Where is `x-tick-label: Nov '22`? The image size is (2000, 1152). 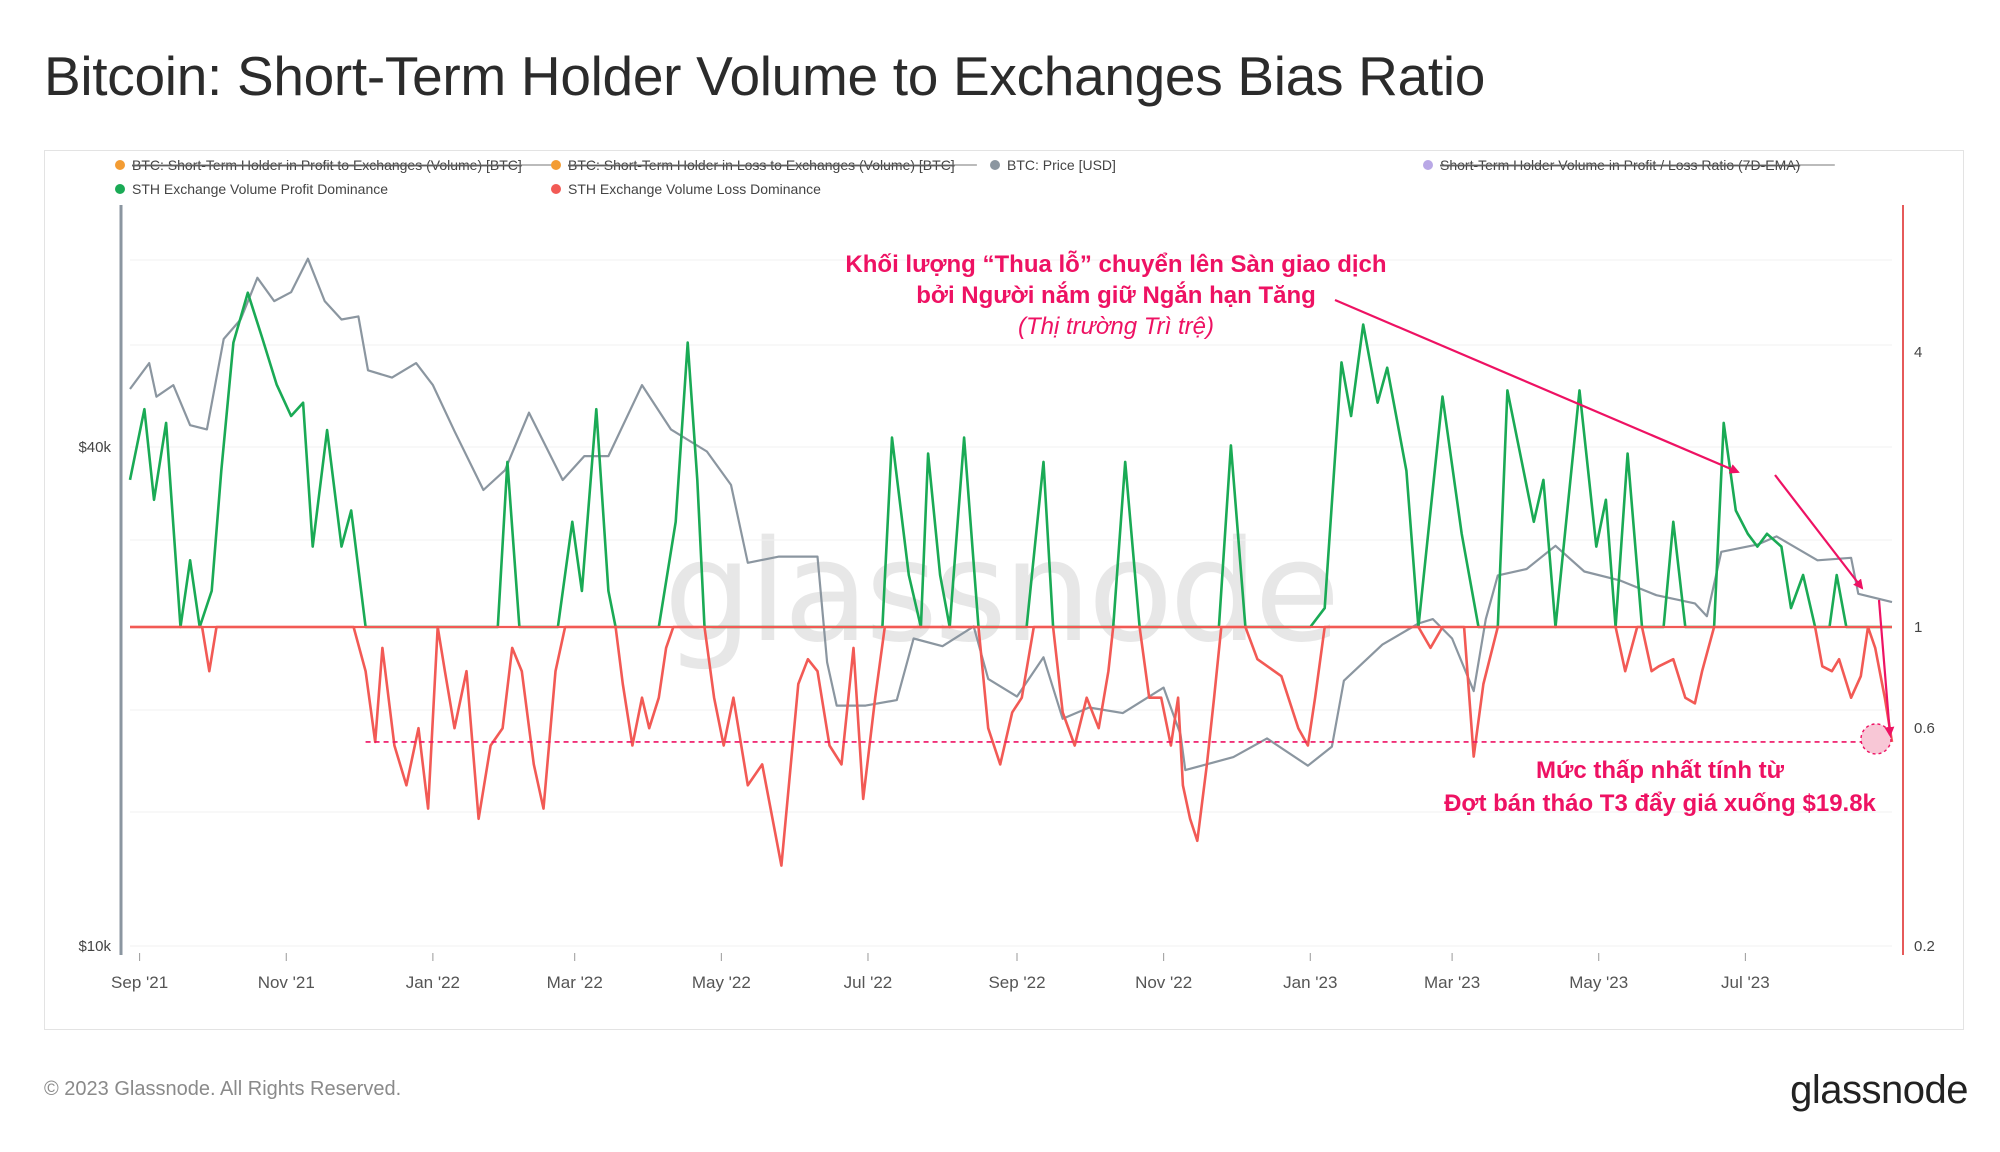 x-tick-label: Nov '22 is located at coordinates (1163, 982).